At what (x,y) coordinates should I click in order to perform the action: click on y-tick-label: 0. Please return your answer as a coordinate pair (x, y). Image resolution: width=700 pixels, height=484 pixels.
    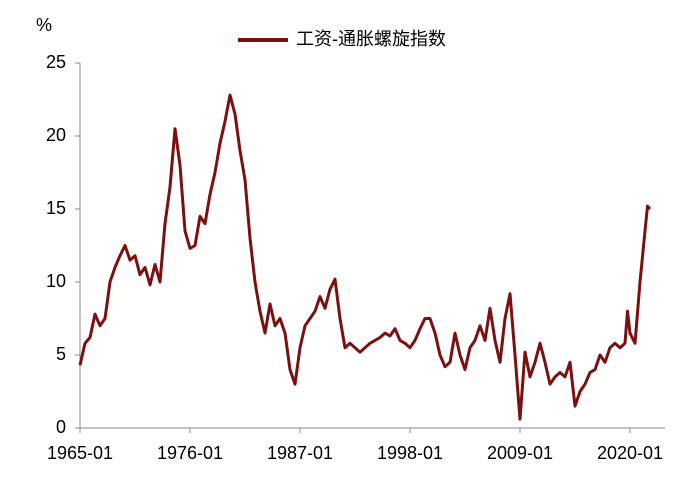
    Looking at the image, I should click on (61, 427).